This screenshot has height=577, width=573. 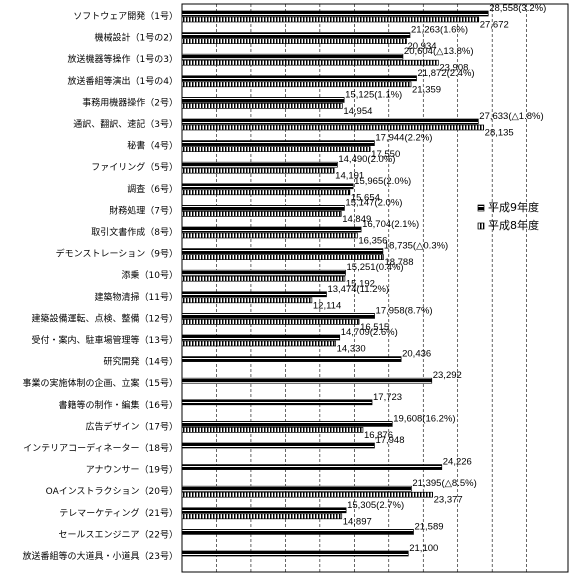 What do you see at coordinates (499, 133) in the screenshot?
I see `value-label: 28,135` at bounding box center [499, 133].